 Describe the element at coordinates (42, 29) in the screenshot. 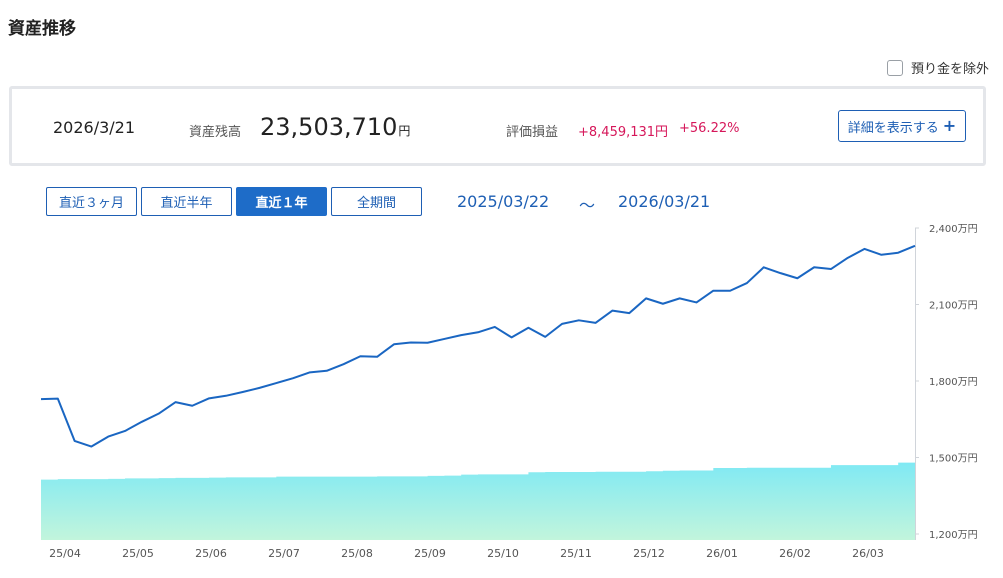

I see `page-title: 資産推移` at that location.